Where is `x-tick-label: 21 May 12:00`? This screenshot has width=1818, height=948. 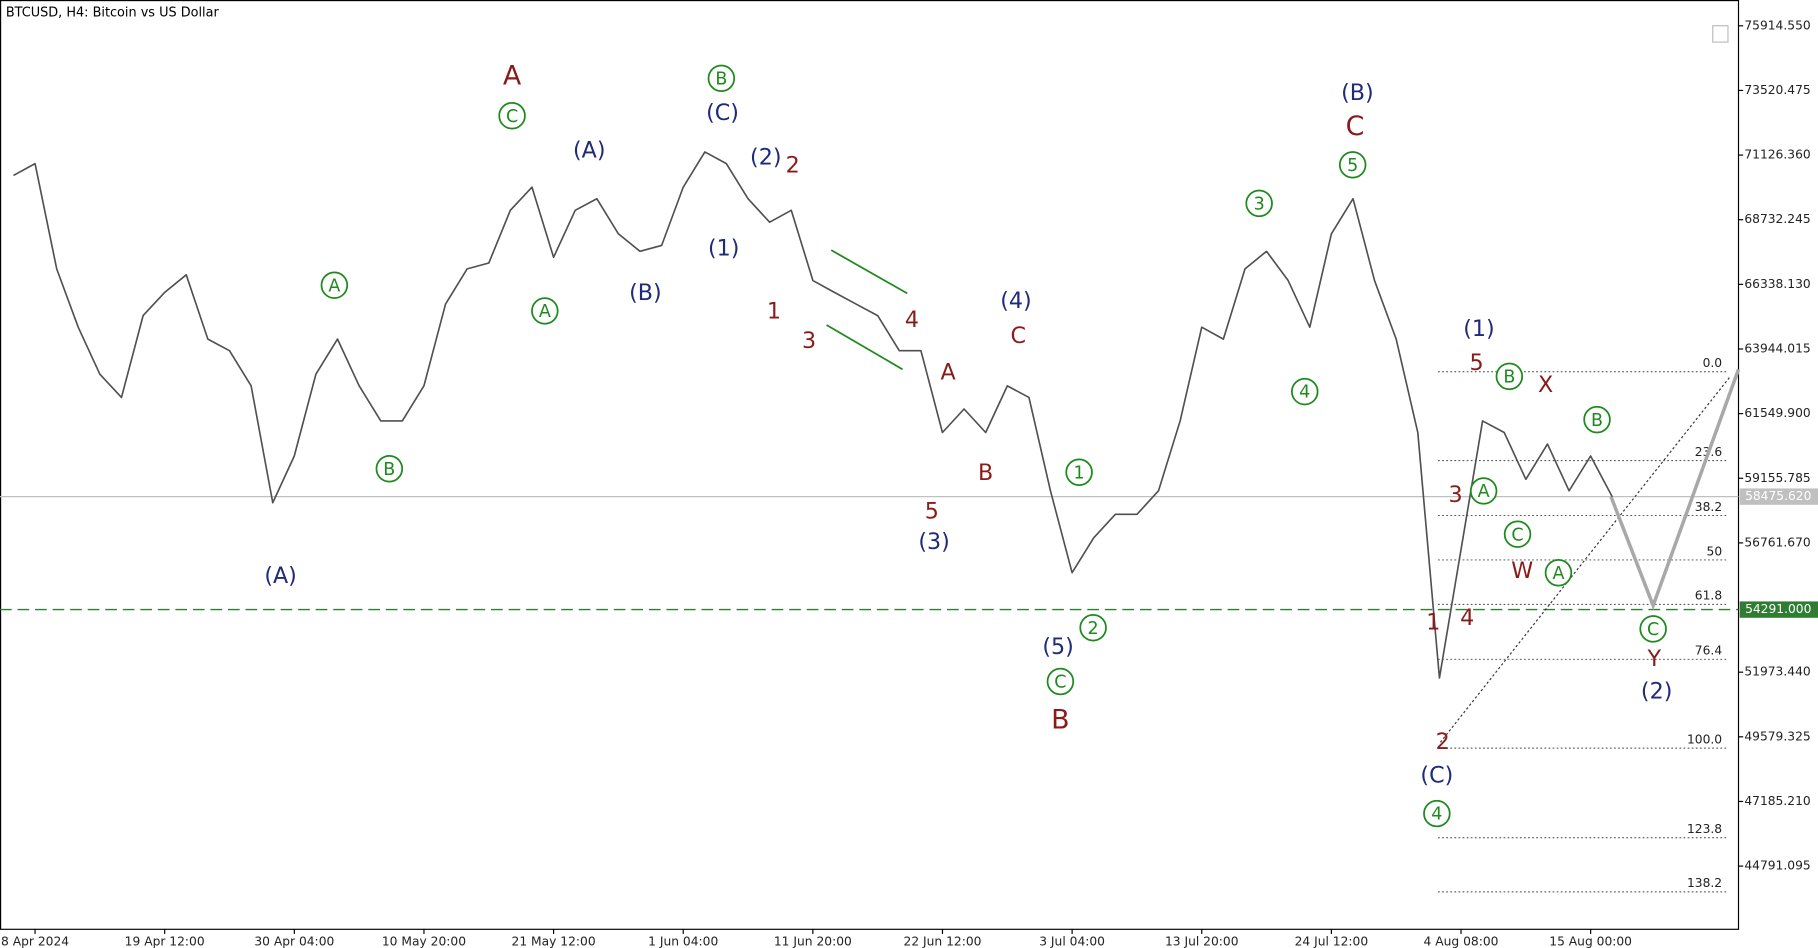 x-tick-label: 21 May 12:00 is located at coordinates (554, 941).